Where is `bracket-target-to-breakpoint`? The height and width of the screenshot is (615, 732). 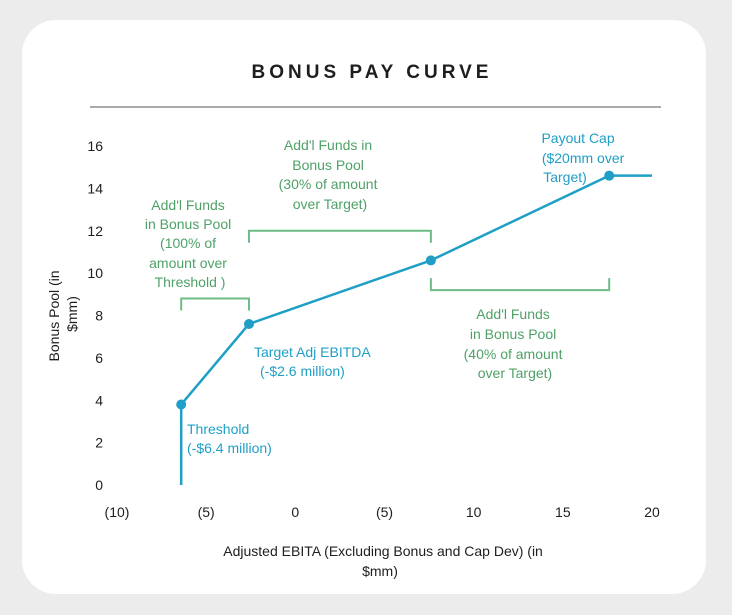 bracket-target-to-breakpoint is located at coordinates (339, 236).